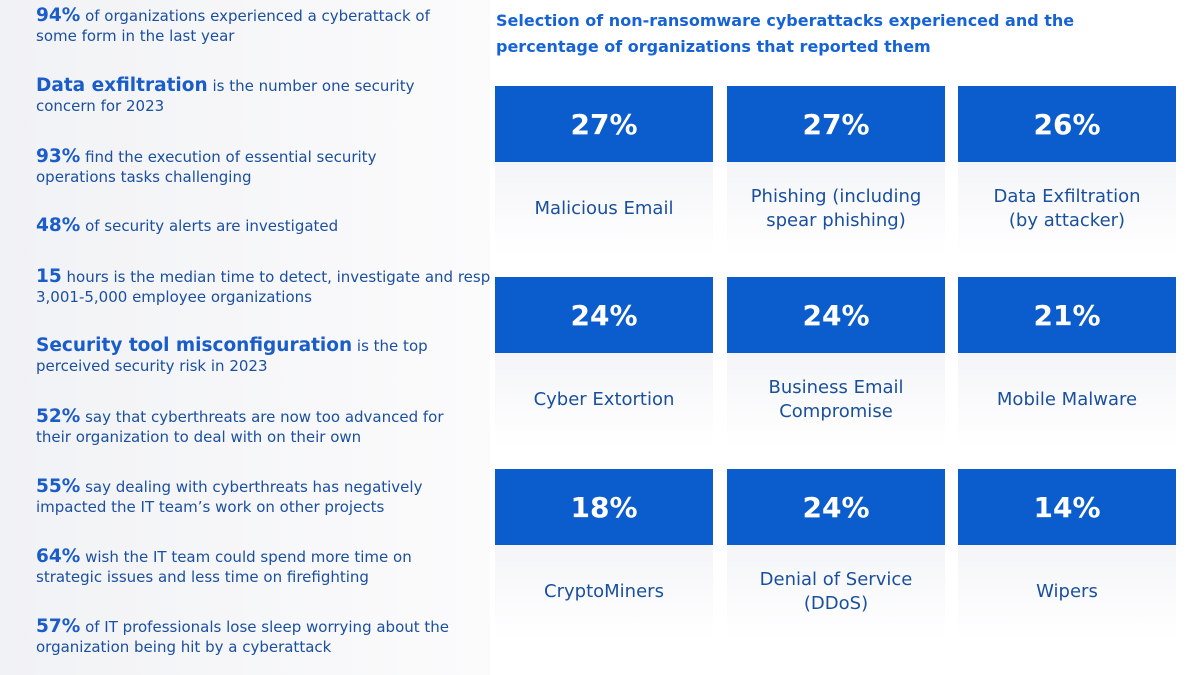  I want to click on stat-lead: 93%, so click(58, 156).